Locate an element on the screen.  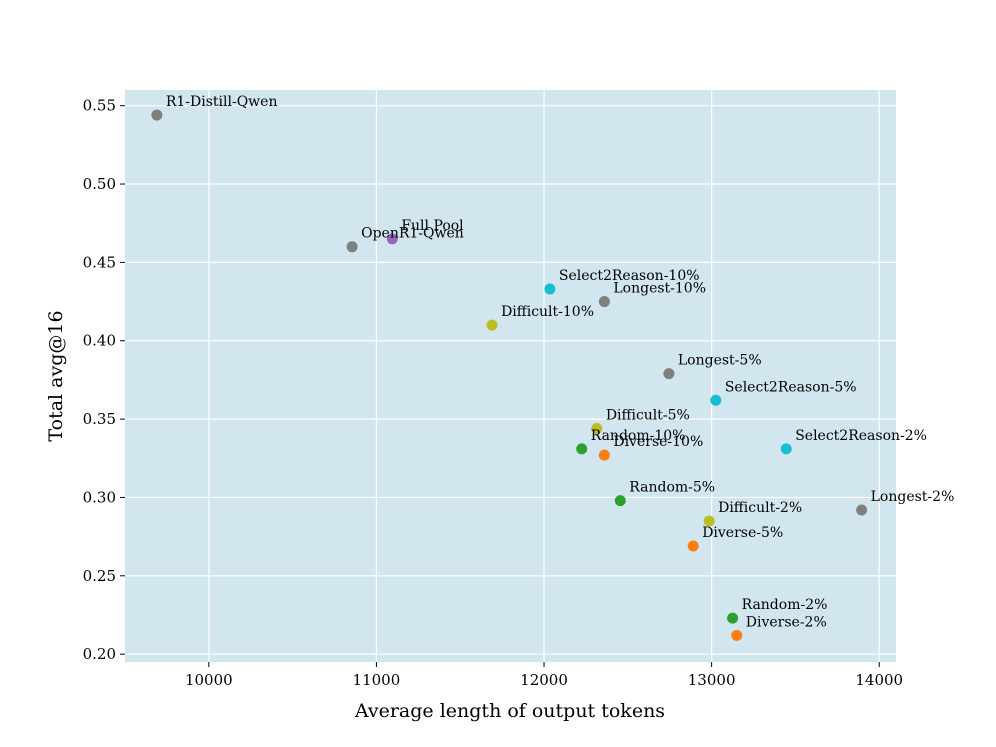
data-point-label: Difficult-5% is located at coordinates (648, 415).